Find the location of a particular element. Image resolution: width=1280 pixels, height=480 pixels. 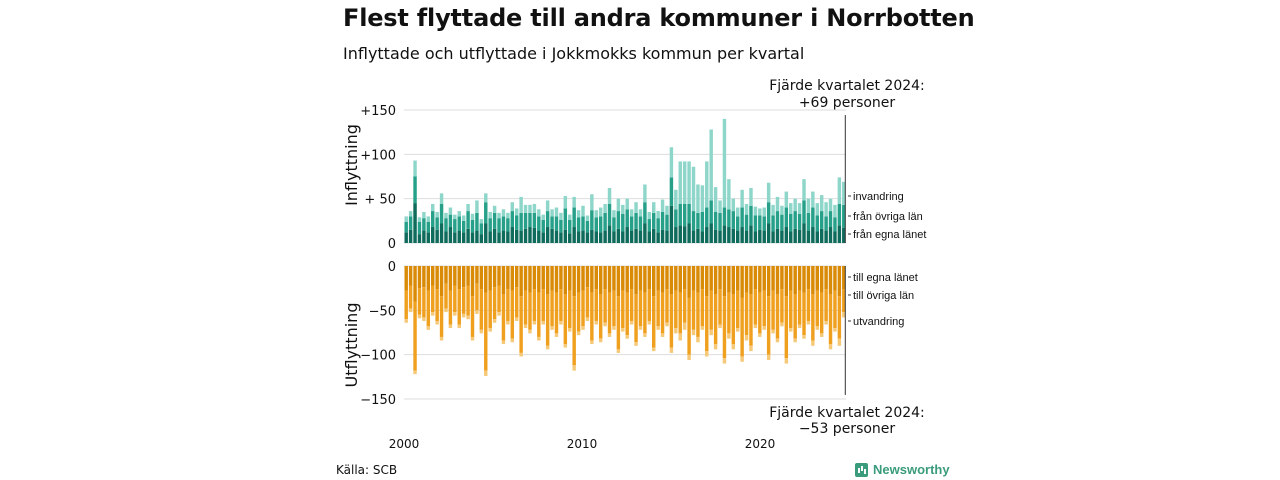

outflow-y-axis-label: Utflyttning is located at coordinates (351, 345).